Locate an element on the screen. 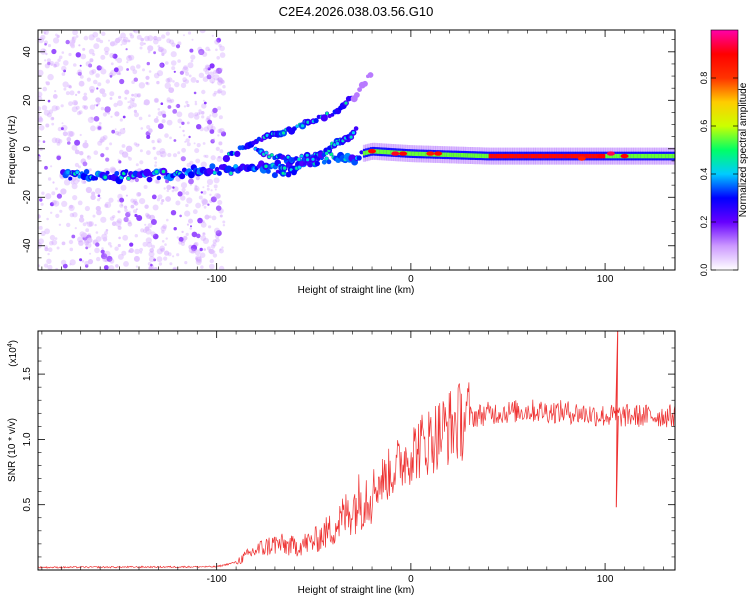 Image resolution: width=750 pixels, height=600 pixels. colorbar-tick-label: 0.4 is located at coordinates (704, 174).